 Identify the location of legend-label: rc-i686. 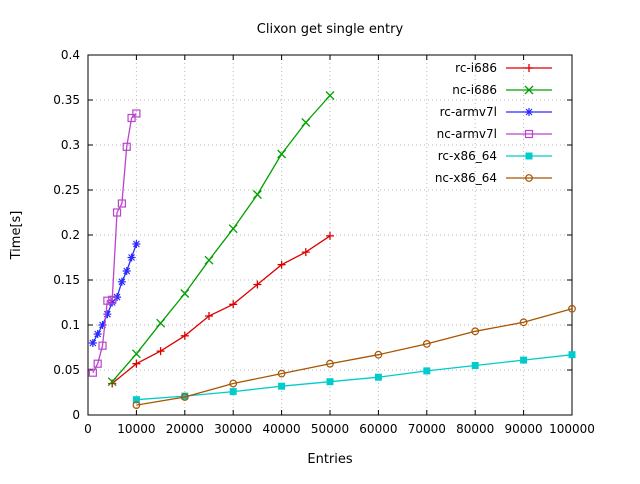
(476, 68).